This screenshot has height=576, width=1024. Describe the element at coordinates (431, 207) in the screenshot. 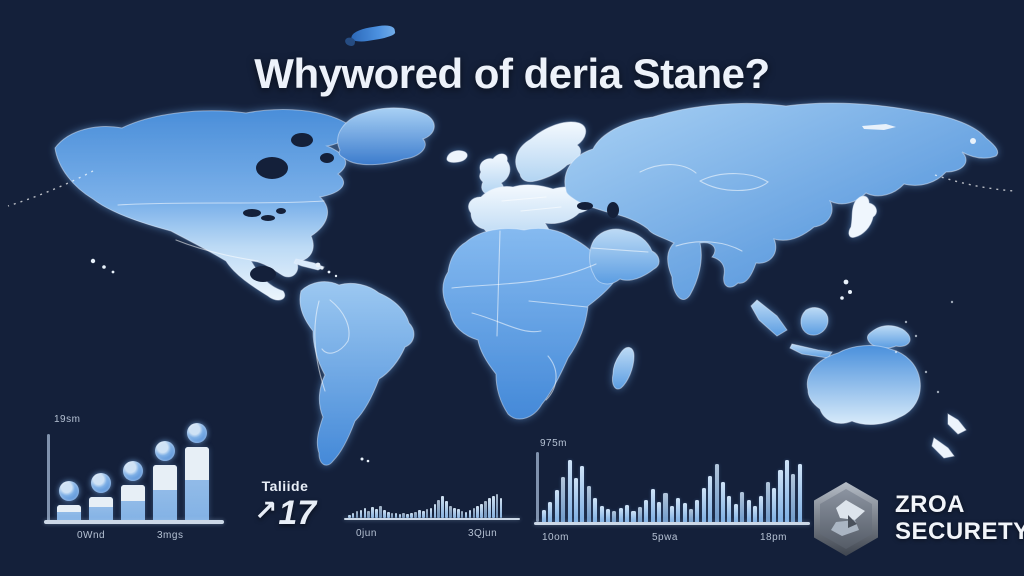

I see `water-cutouts` at that location.